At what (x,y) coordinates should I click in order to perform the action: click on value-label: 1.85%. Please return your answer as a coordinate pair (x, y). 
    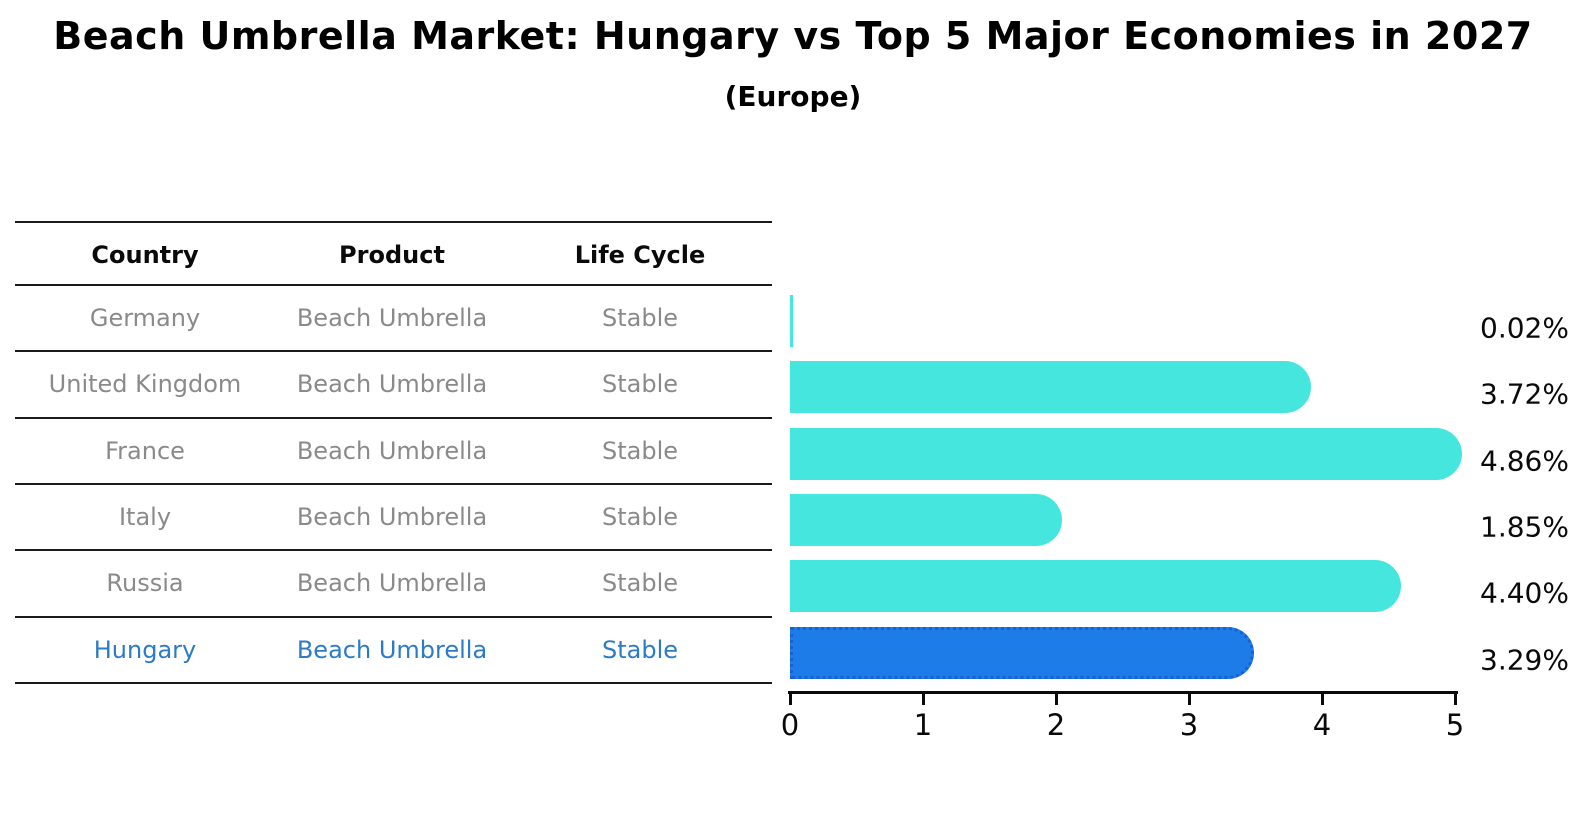
    Looking at the image, I should click on (1524, 527).